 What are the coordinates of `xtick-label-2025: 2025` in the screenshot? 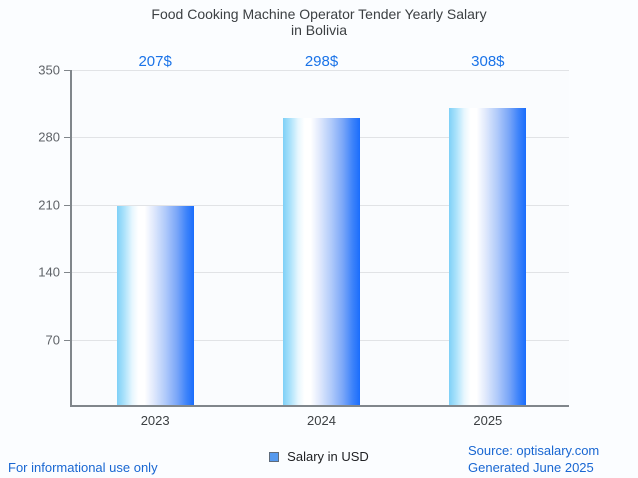 It's located at (488, 420).